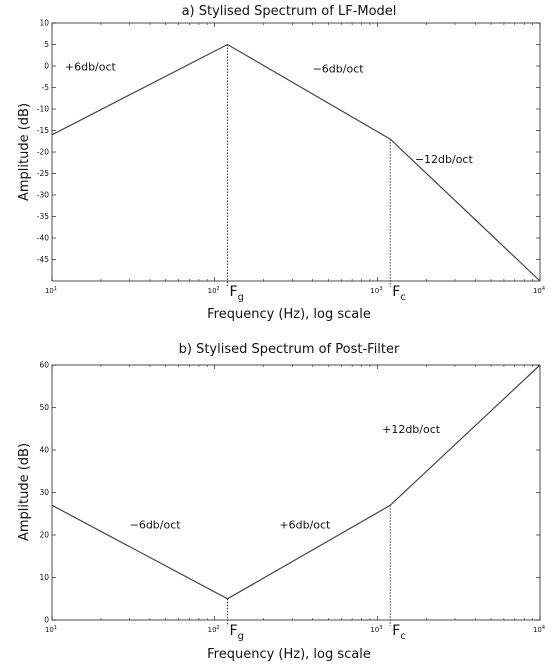 Image resolution: width=556 pixels, height=669 pixels. What do you see at coordinates (46, 44) in the screenshot?
I see `chart-a-y-tick-label: 5` at bounding box center [46, 44].